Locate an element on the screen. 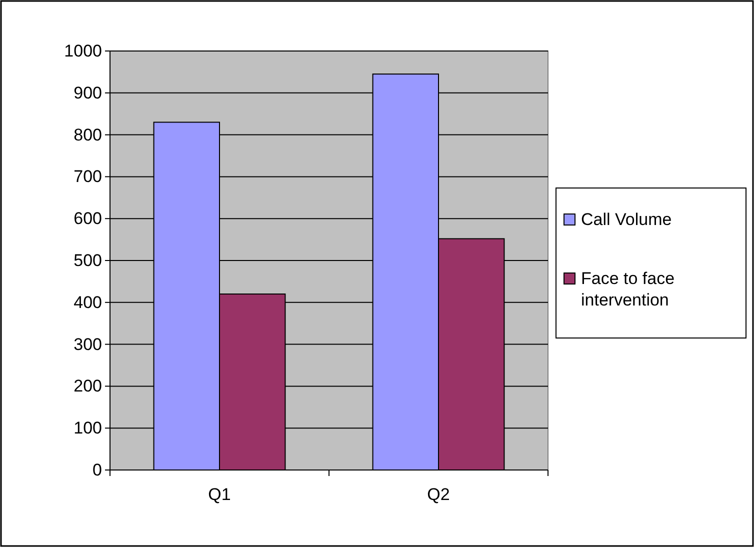 The height and width of the screenshot is (548, 755). y-tick-label: 500 is located at coordinates (88, 260).